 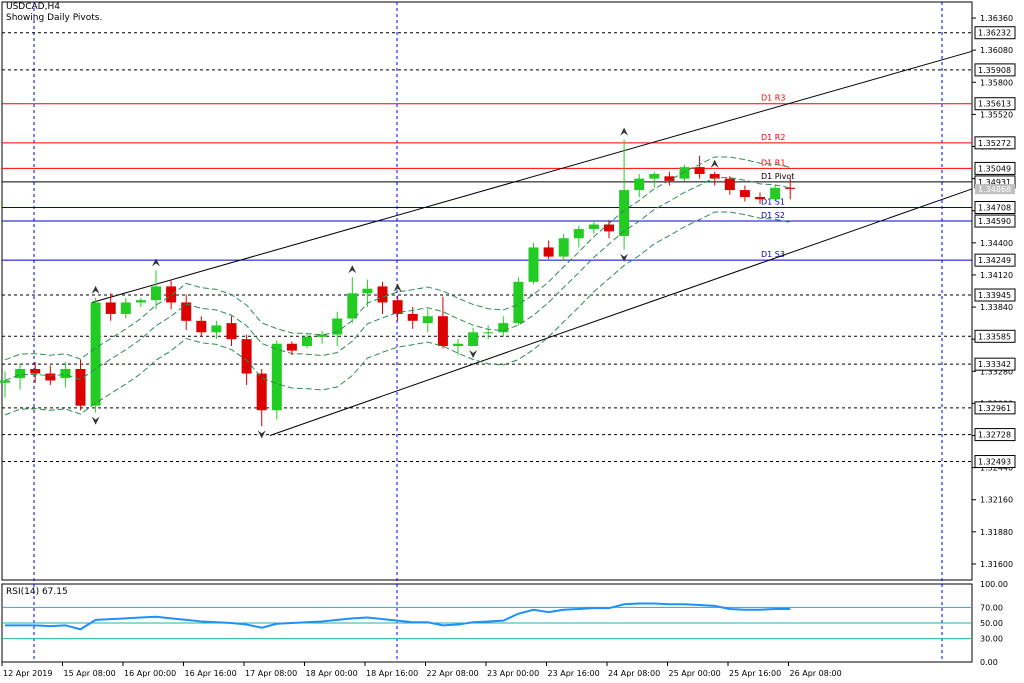 What do you see at coordinates (996, 500) in the screenshot?
I see `price-tick-label: 1.32160` at bounding box center [996, 500].